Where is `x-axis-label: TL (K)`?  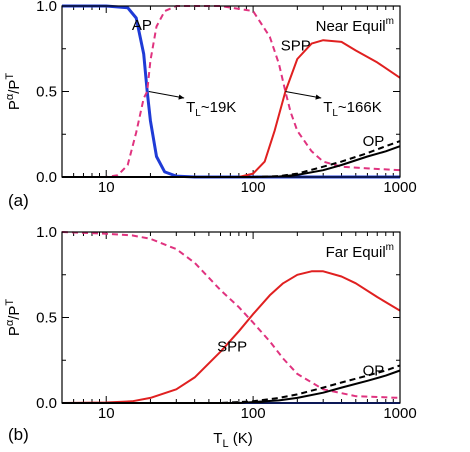
x-axis-label: TL (K) is located at coordinates (232, 440).